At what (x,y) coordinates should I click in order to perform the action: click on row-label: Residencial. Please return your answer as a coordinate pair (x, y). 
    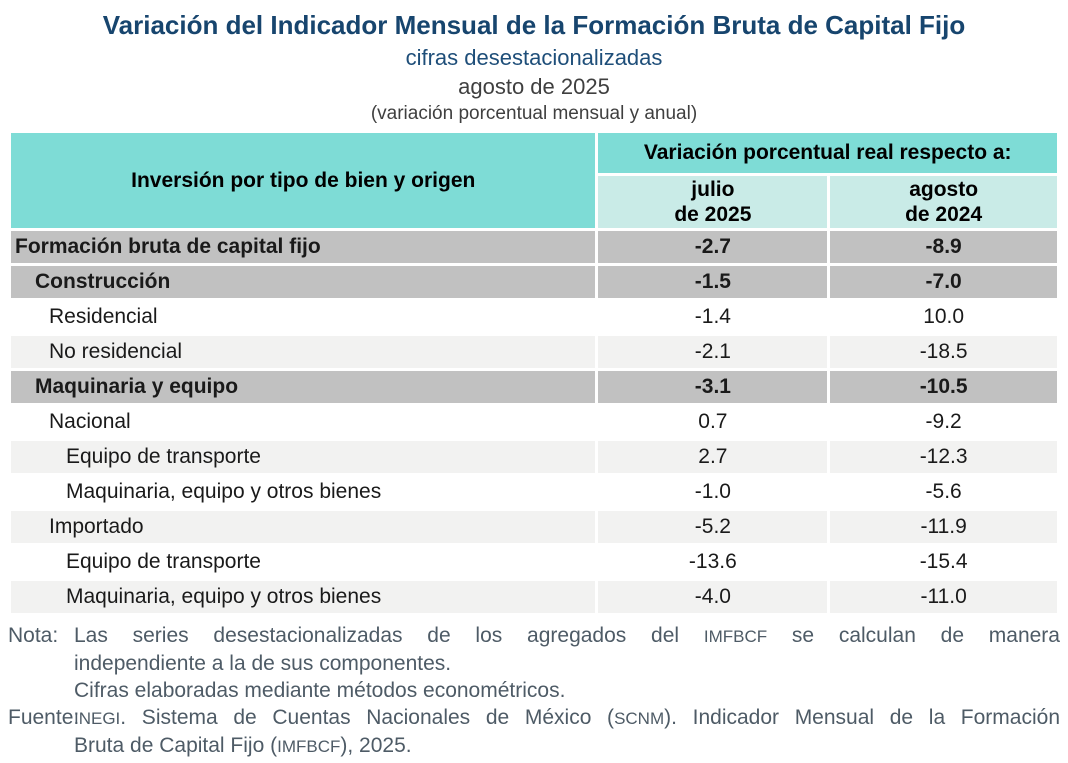
    Looking at the image, I should click on (303, 317).